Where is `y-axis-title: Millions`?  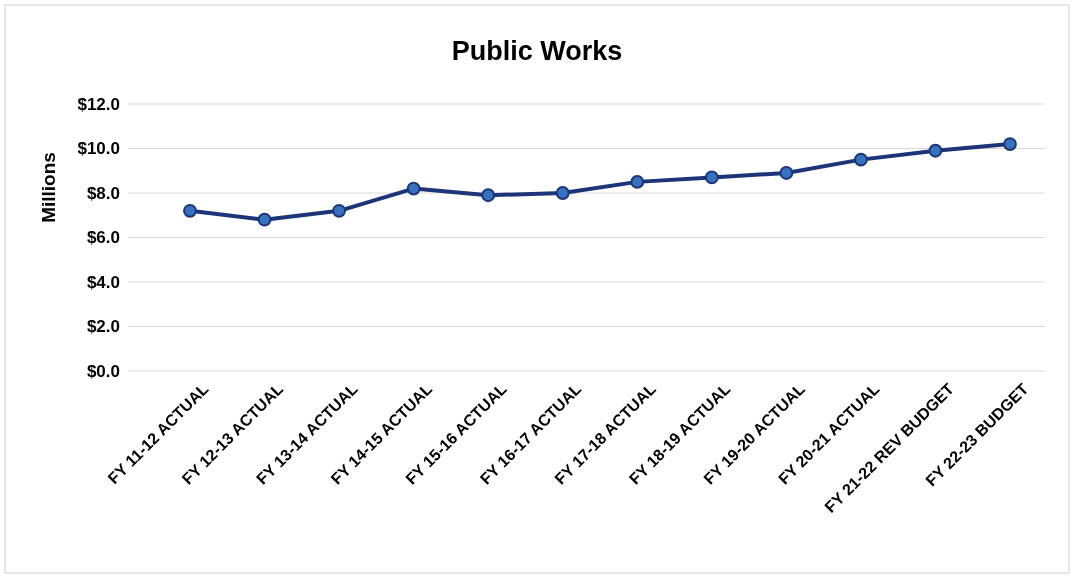
y-axis-title: Millions is located at coordinates (48, 187).